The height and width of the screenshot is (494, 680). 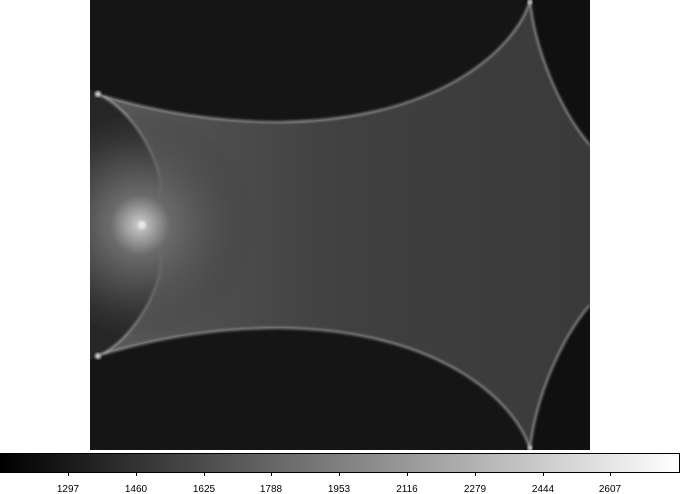 I want to click on lower-right-caustic-edge, so click(x=559, y=377).